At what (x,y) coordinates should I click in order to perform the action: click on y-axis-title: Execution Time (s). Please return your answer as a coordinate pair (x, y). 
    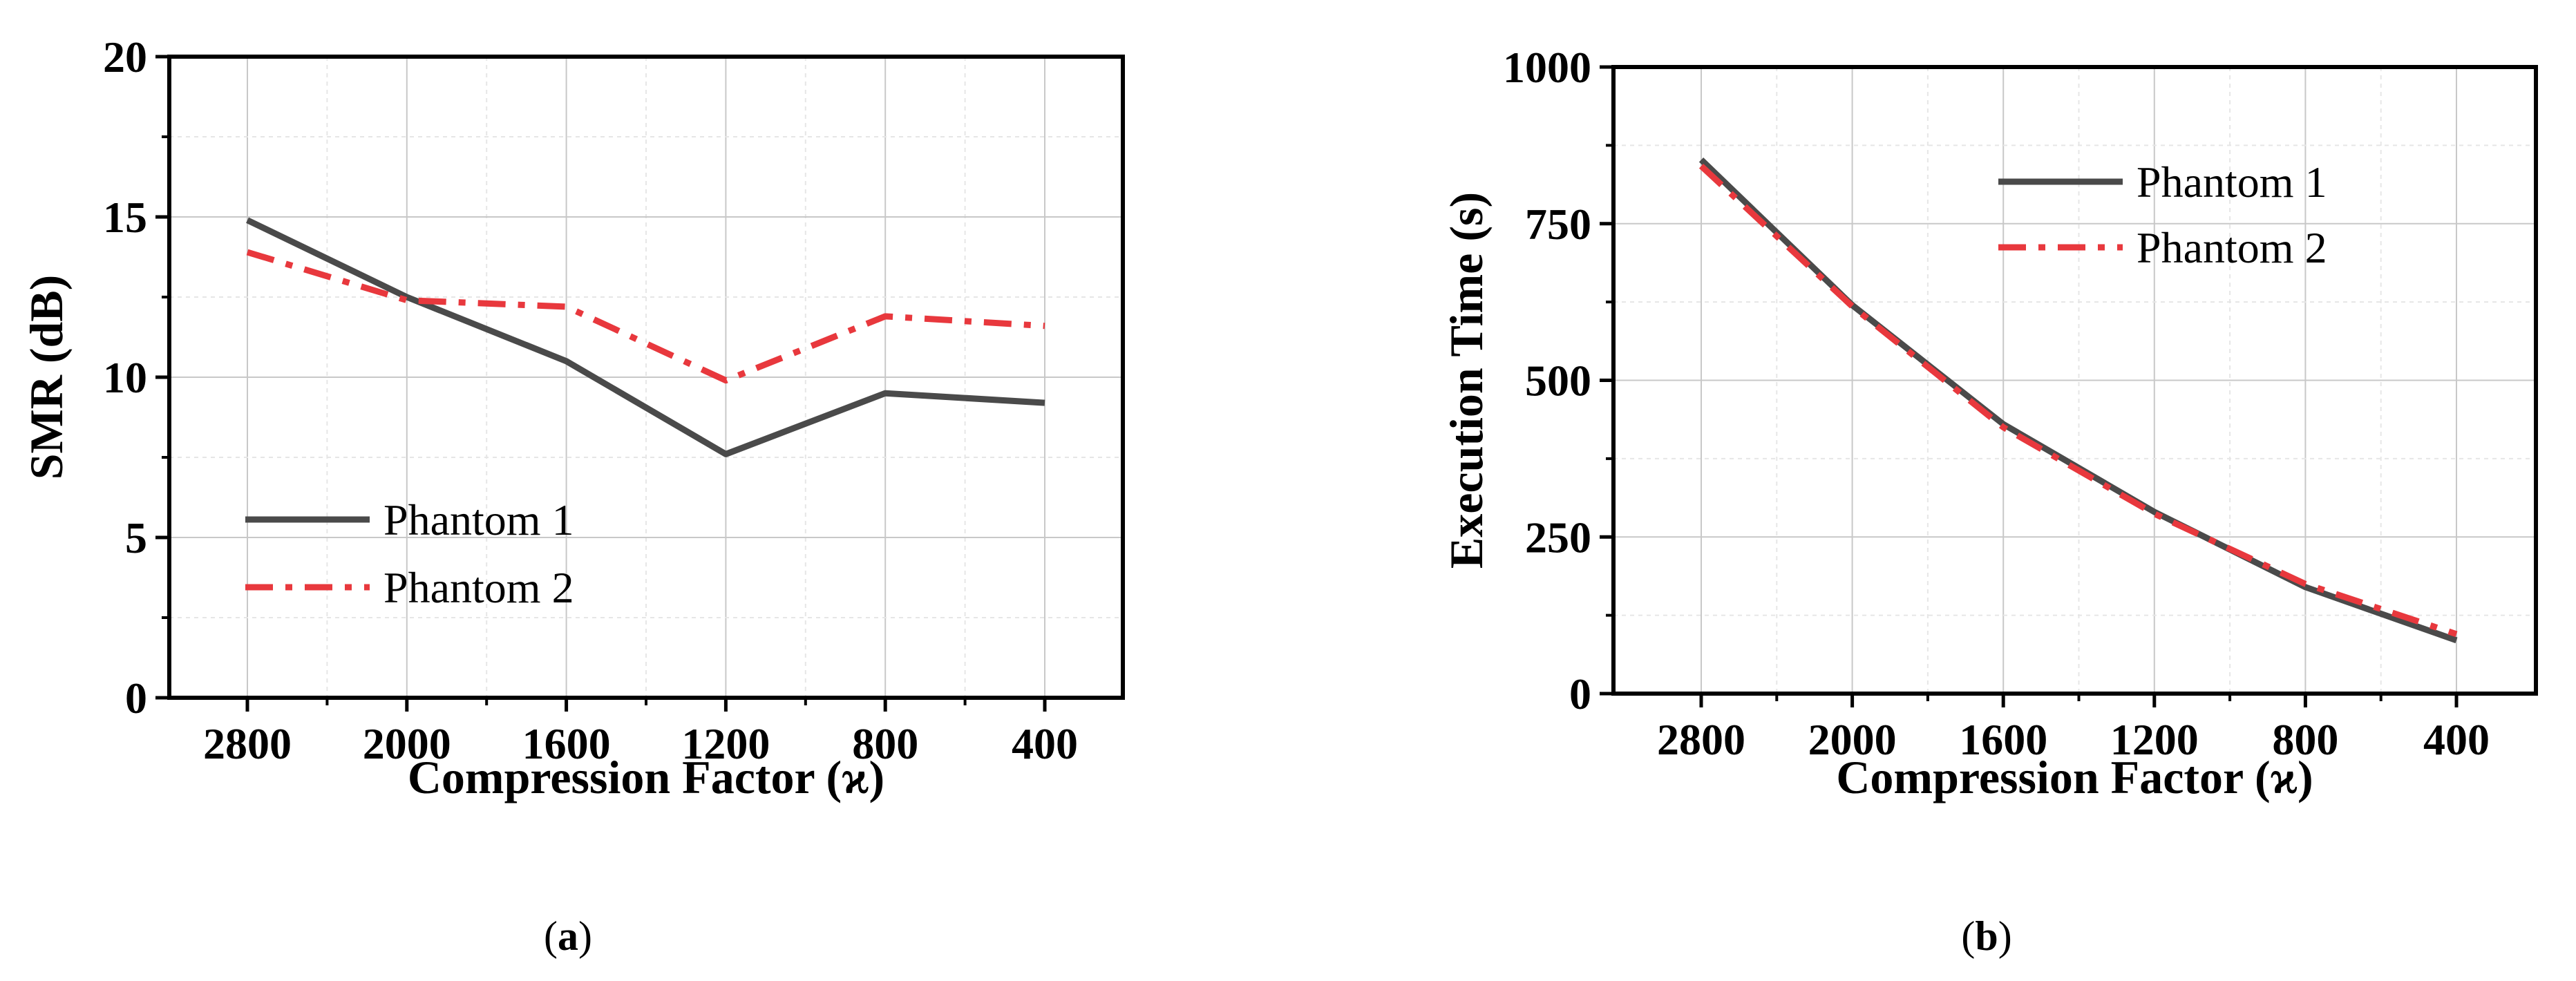
    Looking at the image, I should click on (1466, 381).